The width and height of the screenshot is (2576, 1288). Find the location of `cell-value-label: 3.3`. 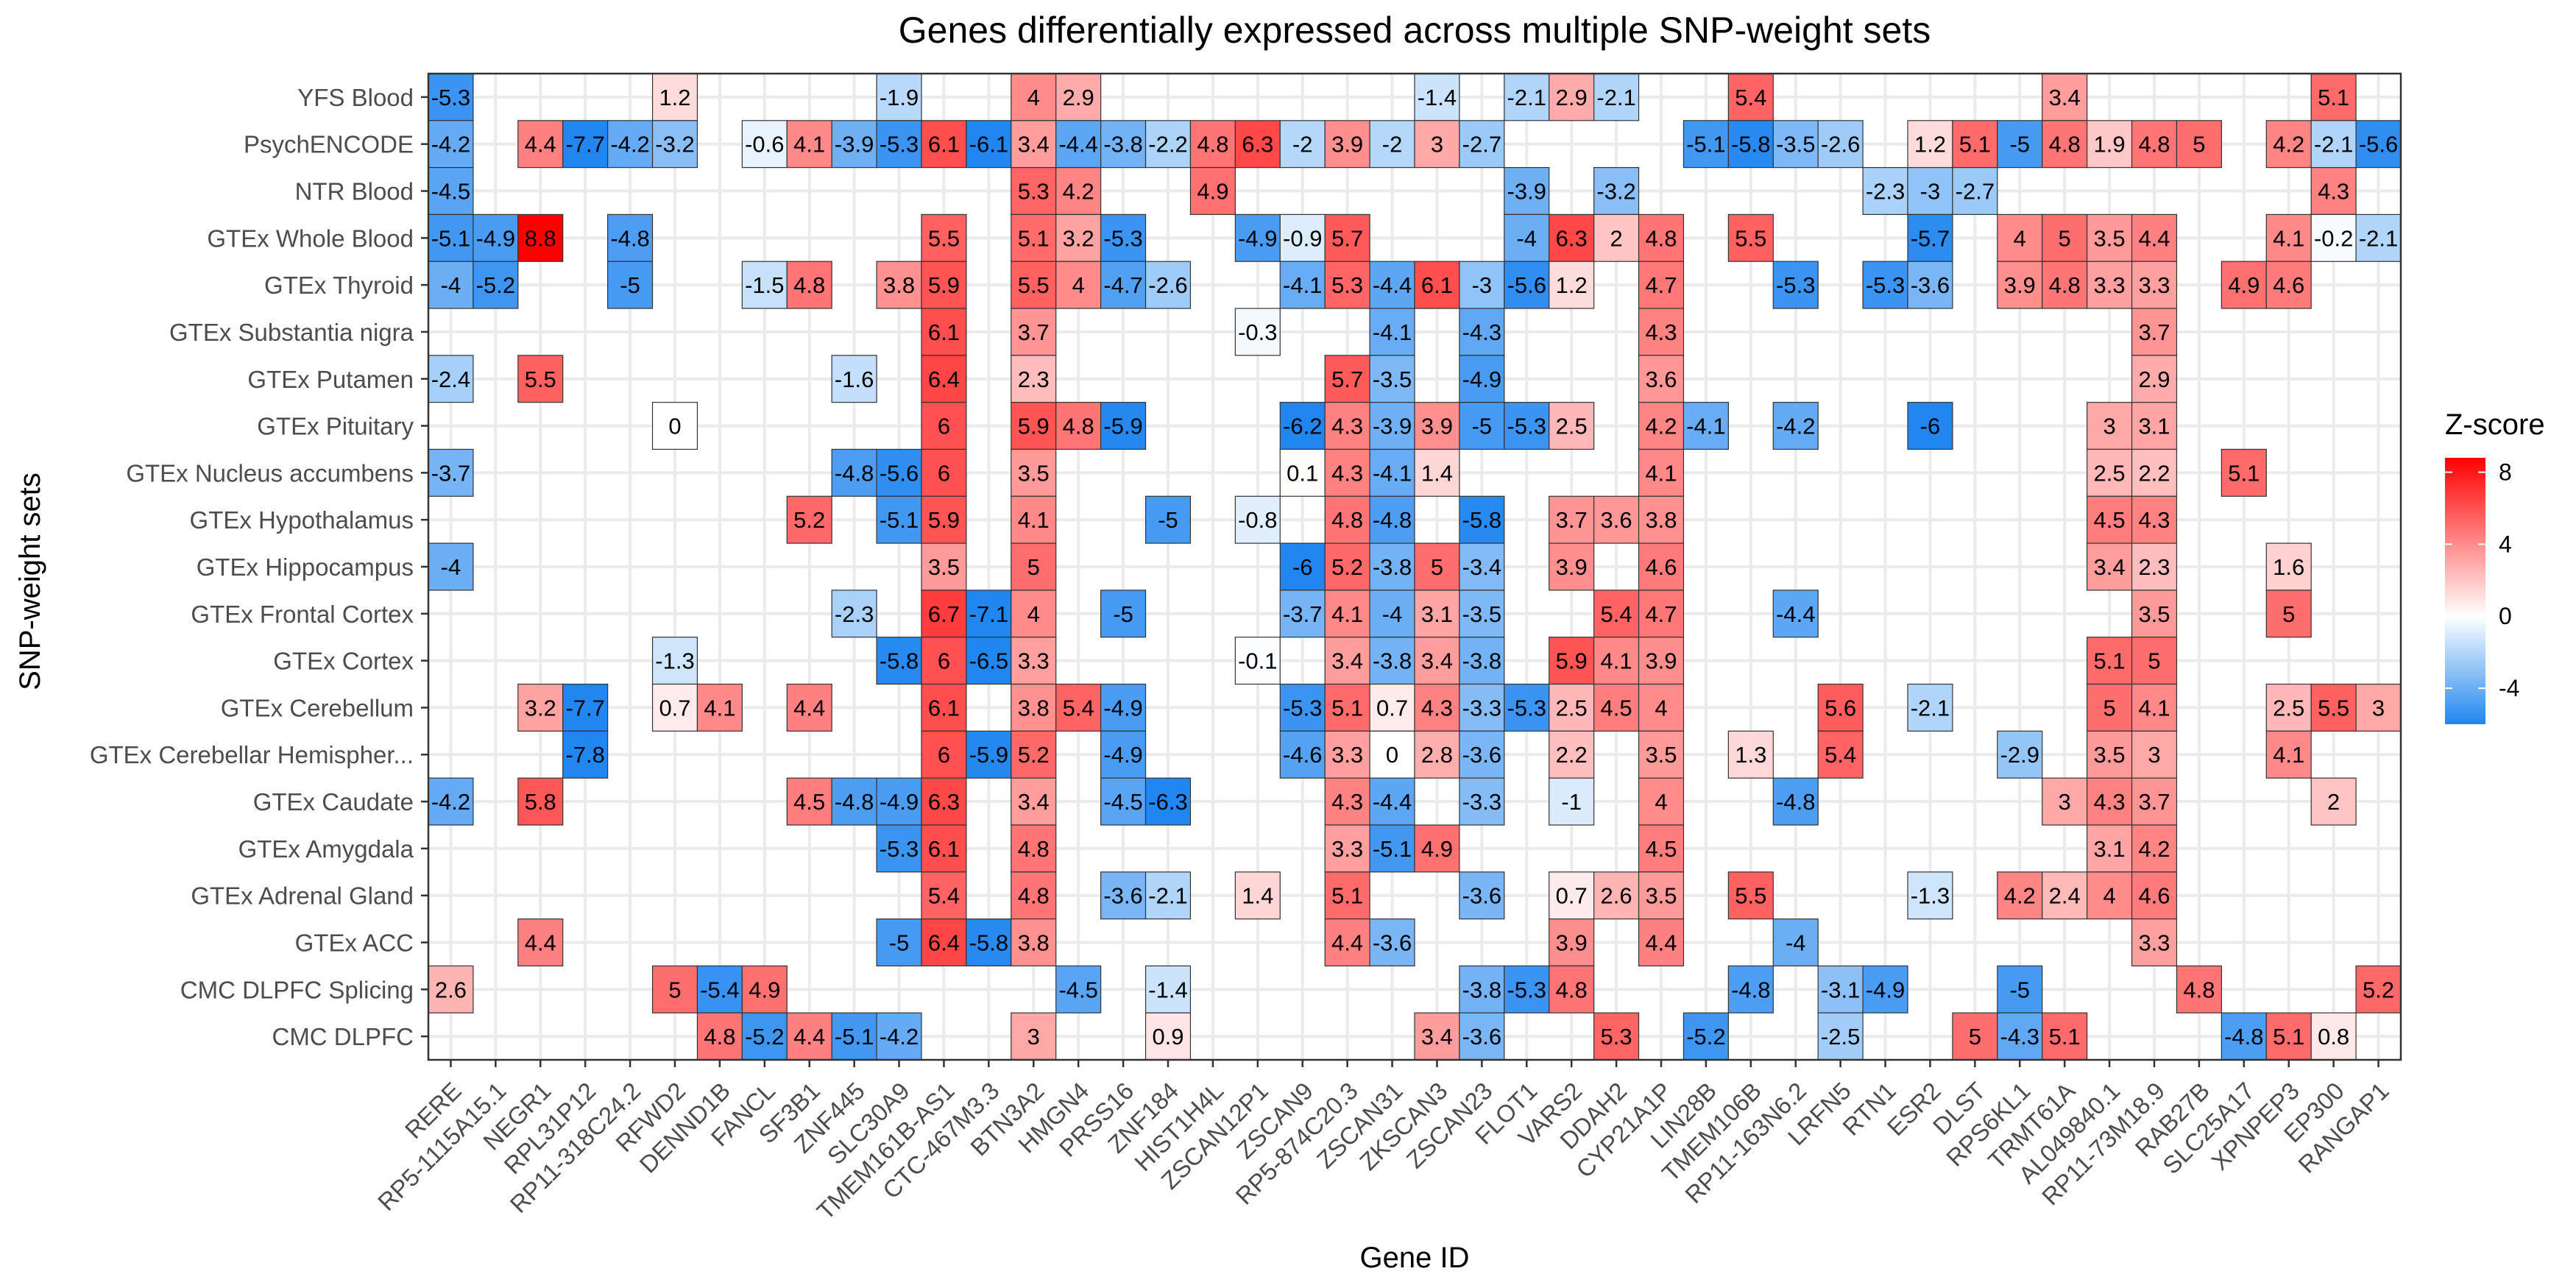

cell-value-label: 3.3 is located at coordinates (1034, 661).